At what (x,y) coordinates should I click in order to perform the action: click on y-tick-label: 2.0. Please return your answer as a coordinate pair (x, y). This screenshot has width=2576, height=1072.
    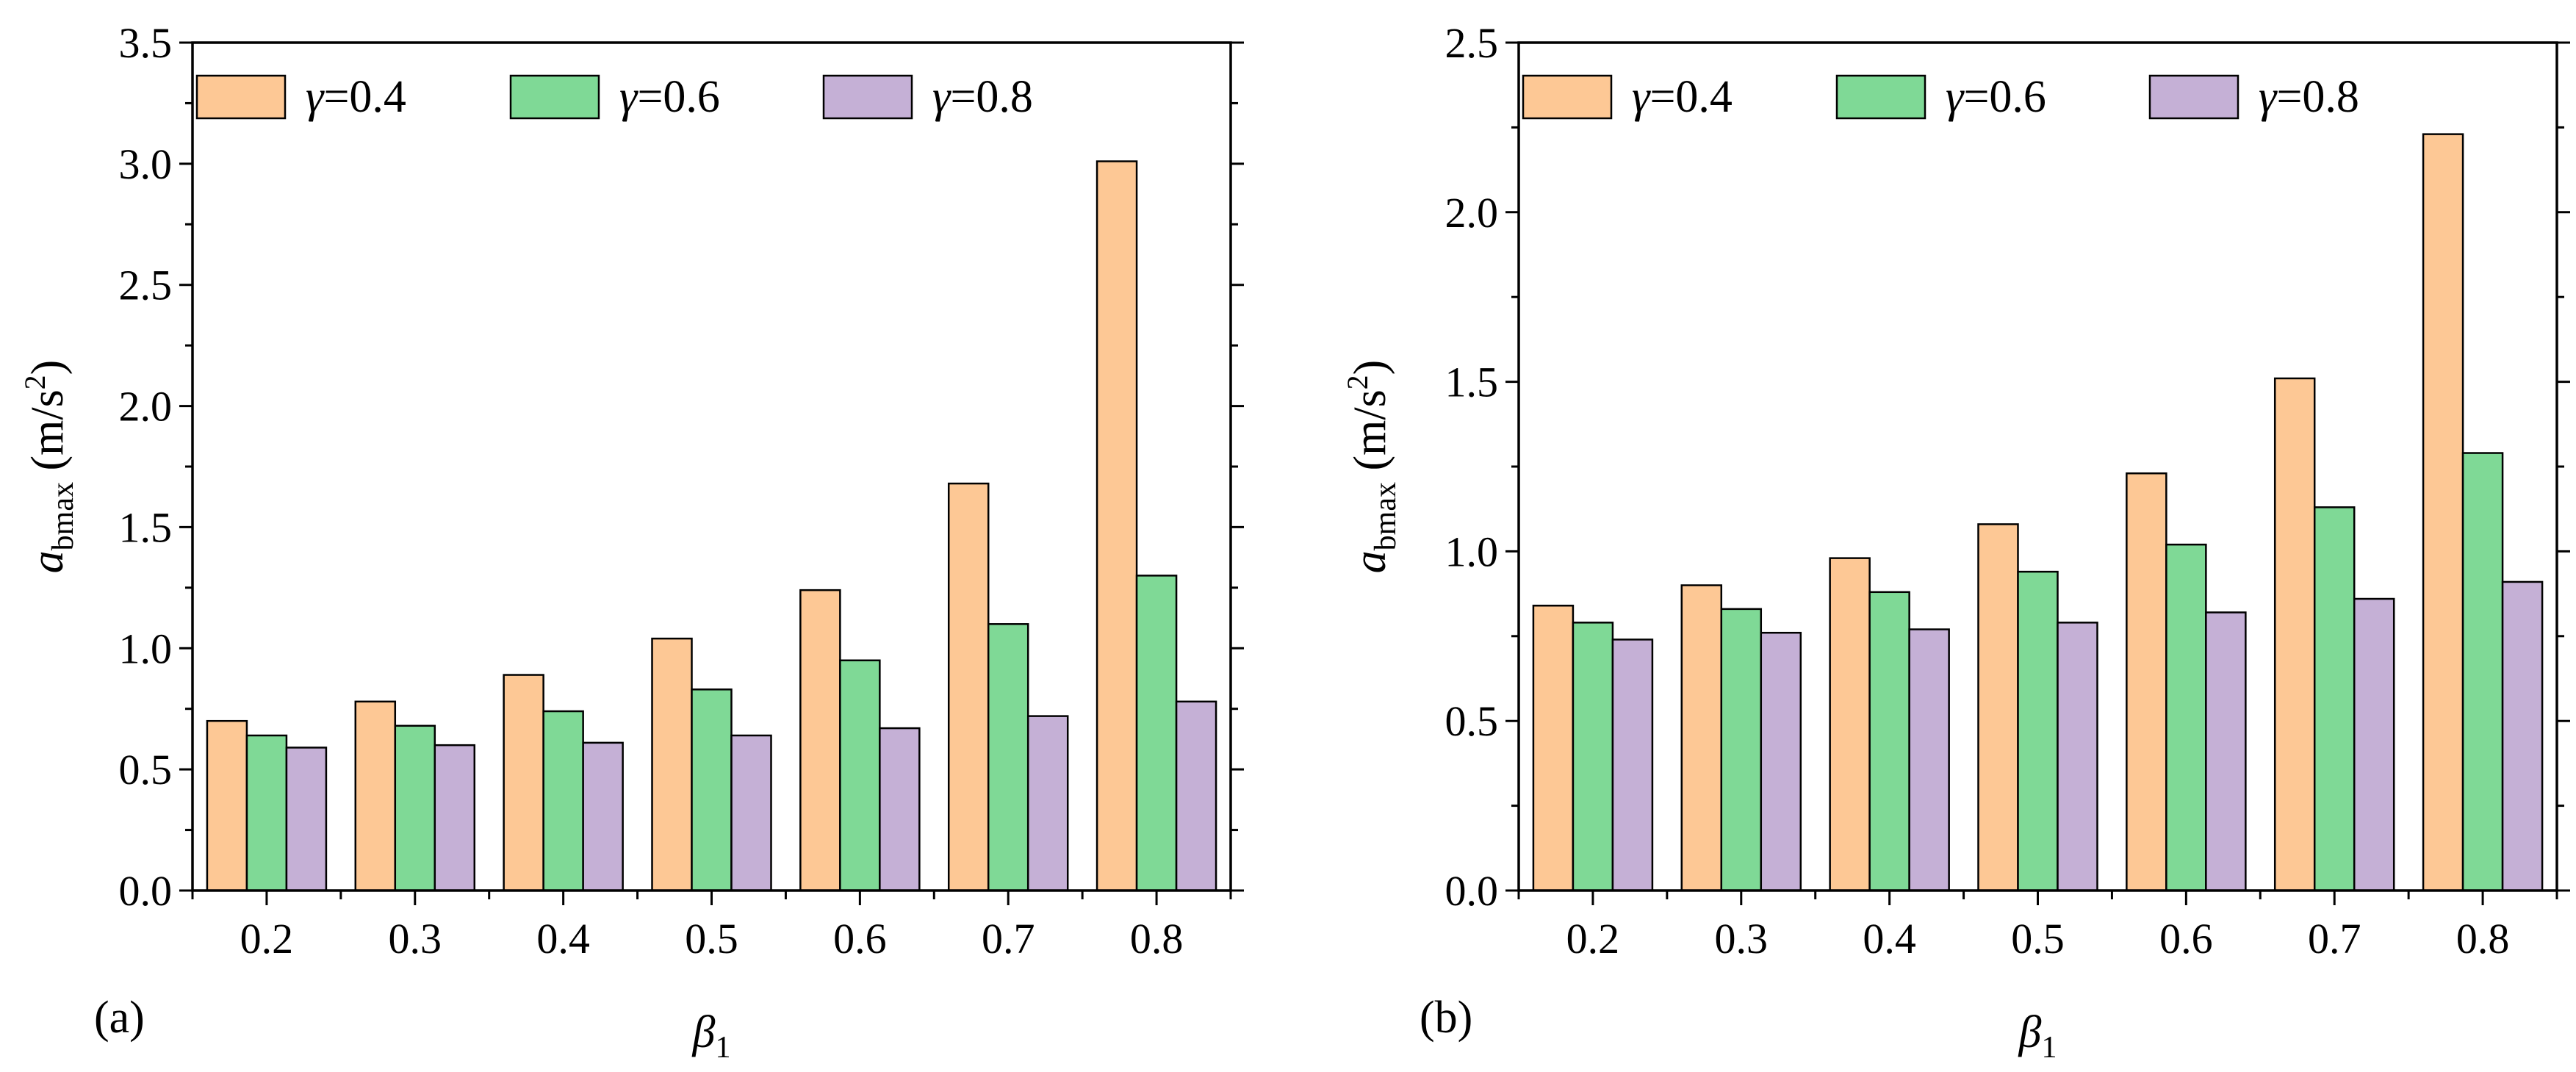
    Looking at the image, I should click on (1472, 213).